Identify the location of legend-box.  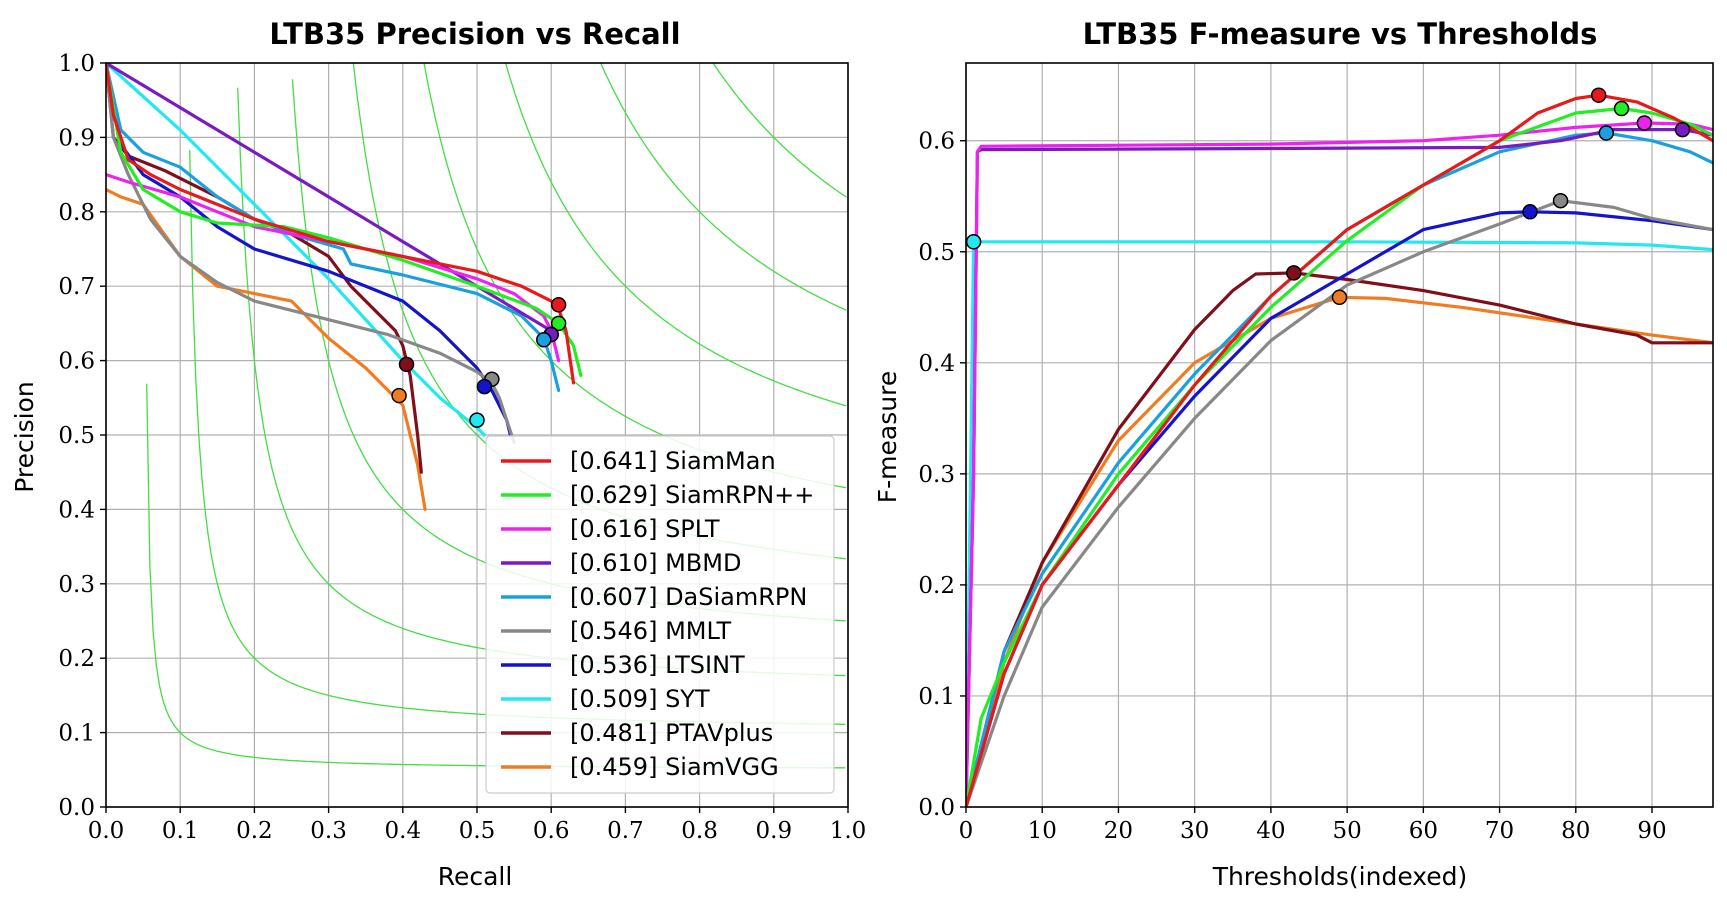
(660, 614).